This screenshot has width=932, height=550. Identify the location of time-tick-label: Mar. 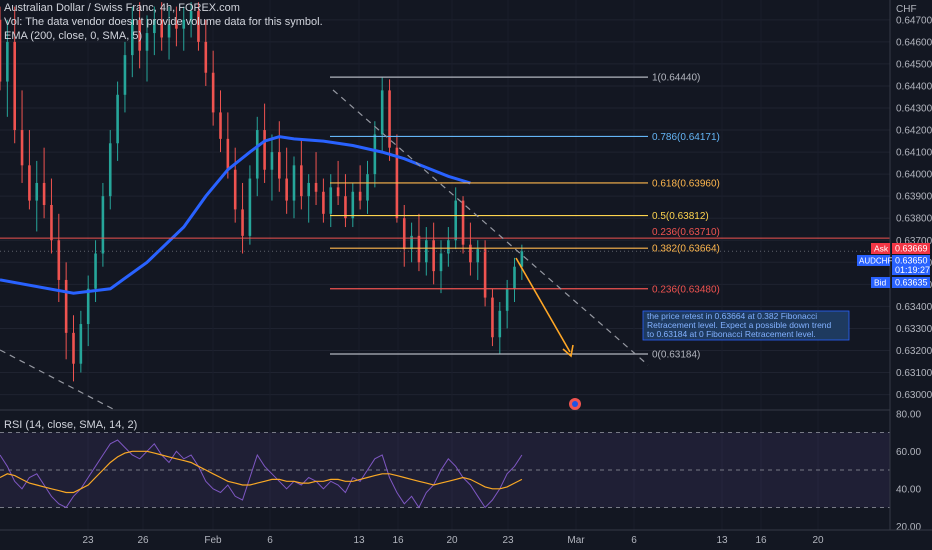
(576, 540).